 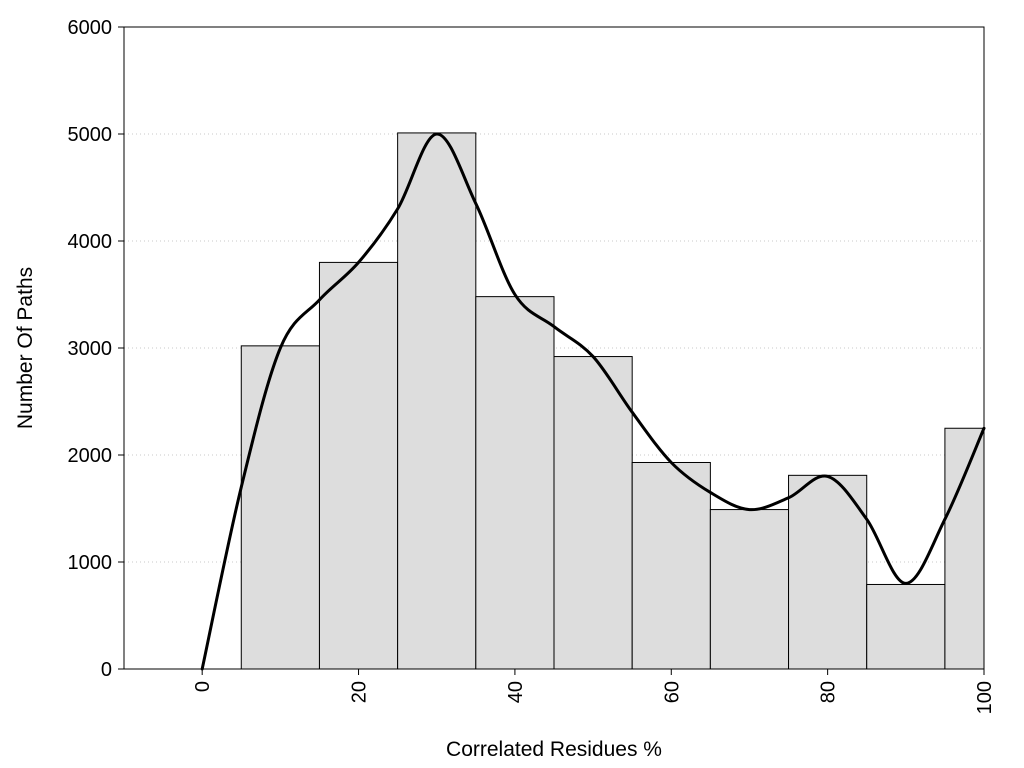 What do you see at coordinates (90, 456) in the screenshot?
I see `y-tick-label: 2000` at bounding box center [90, 456].